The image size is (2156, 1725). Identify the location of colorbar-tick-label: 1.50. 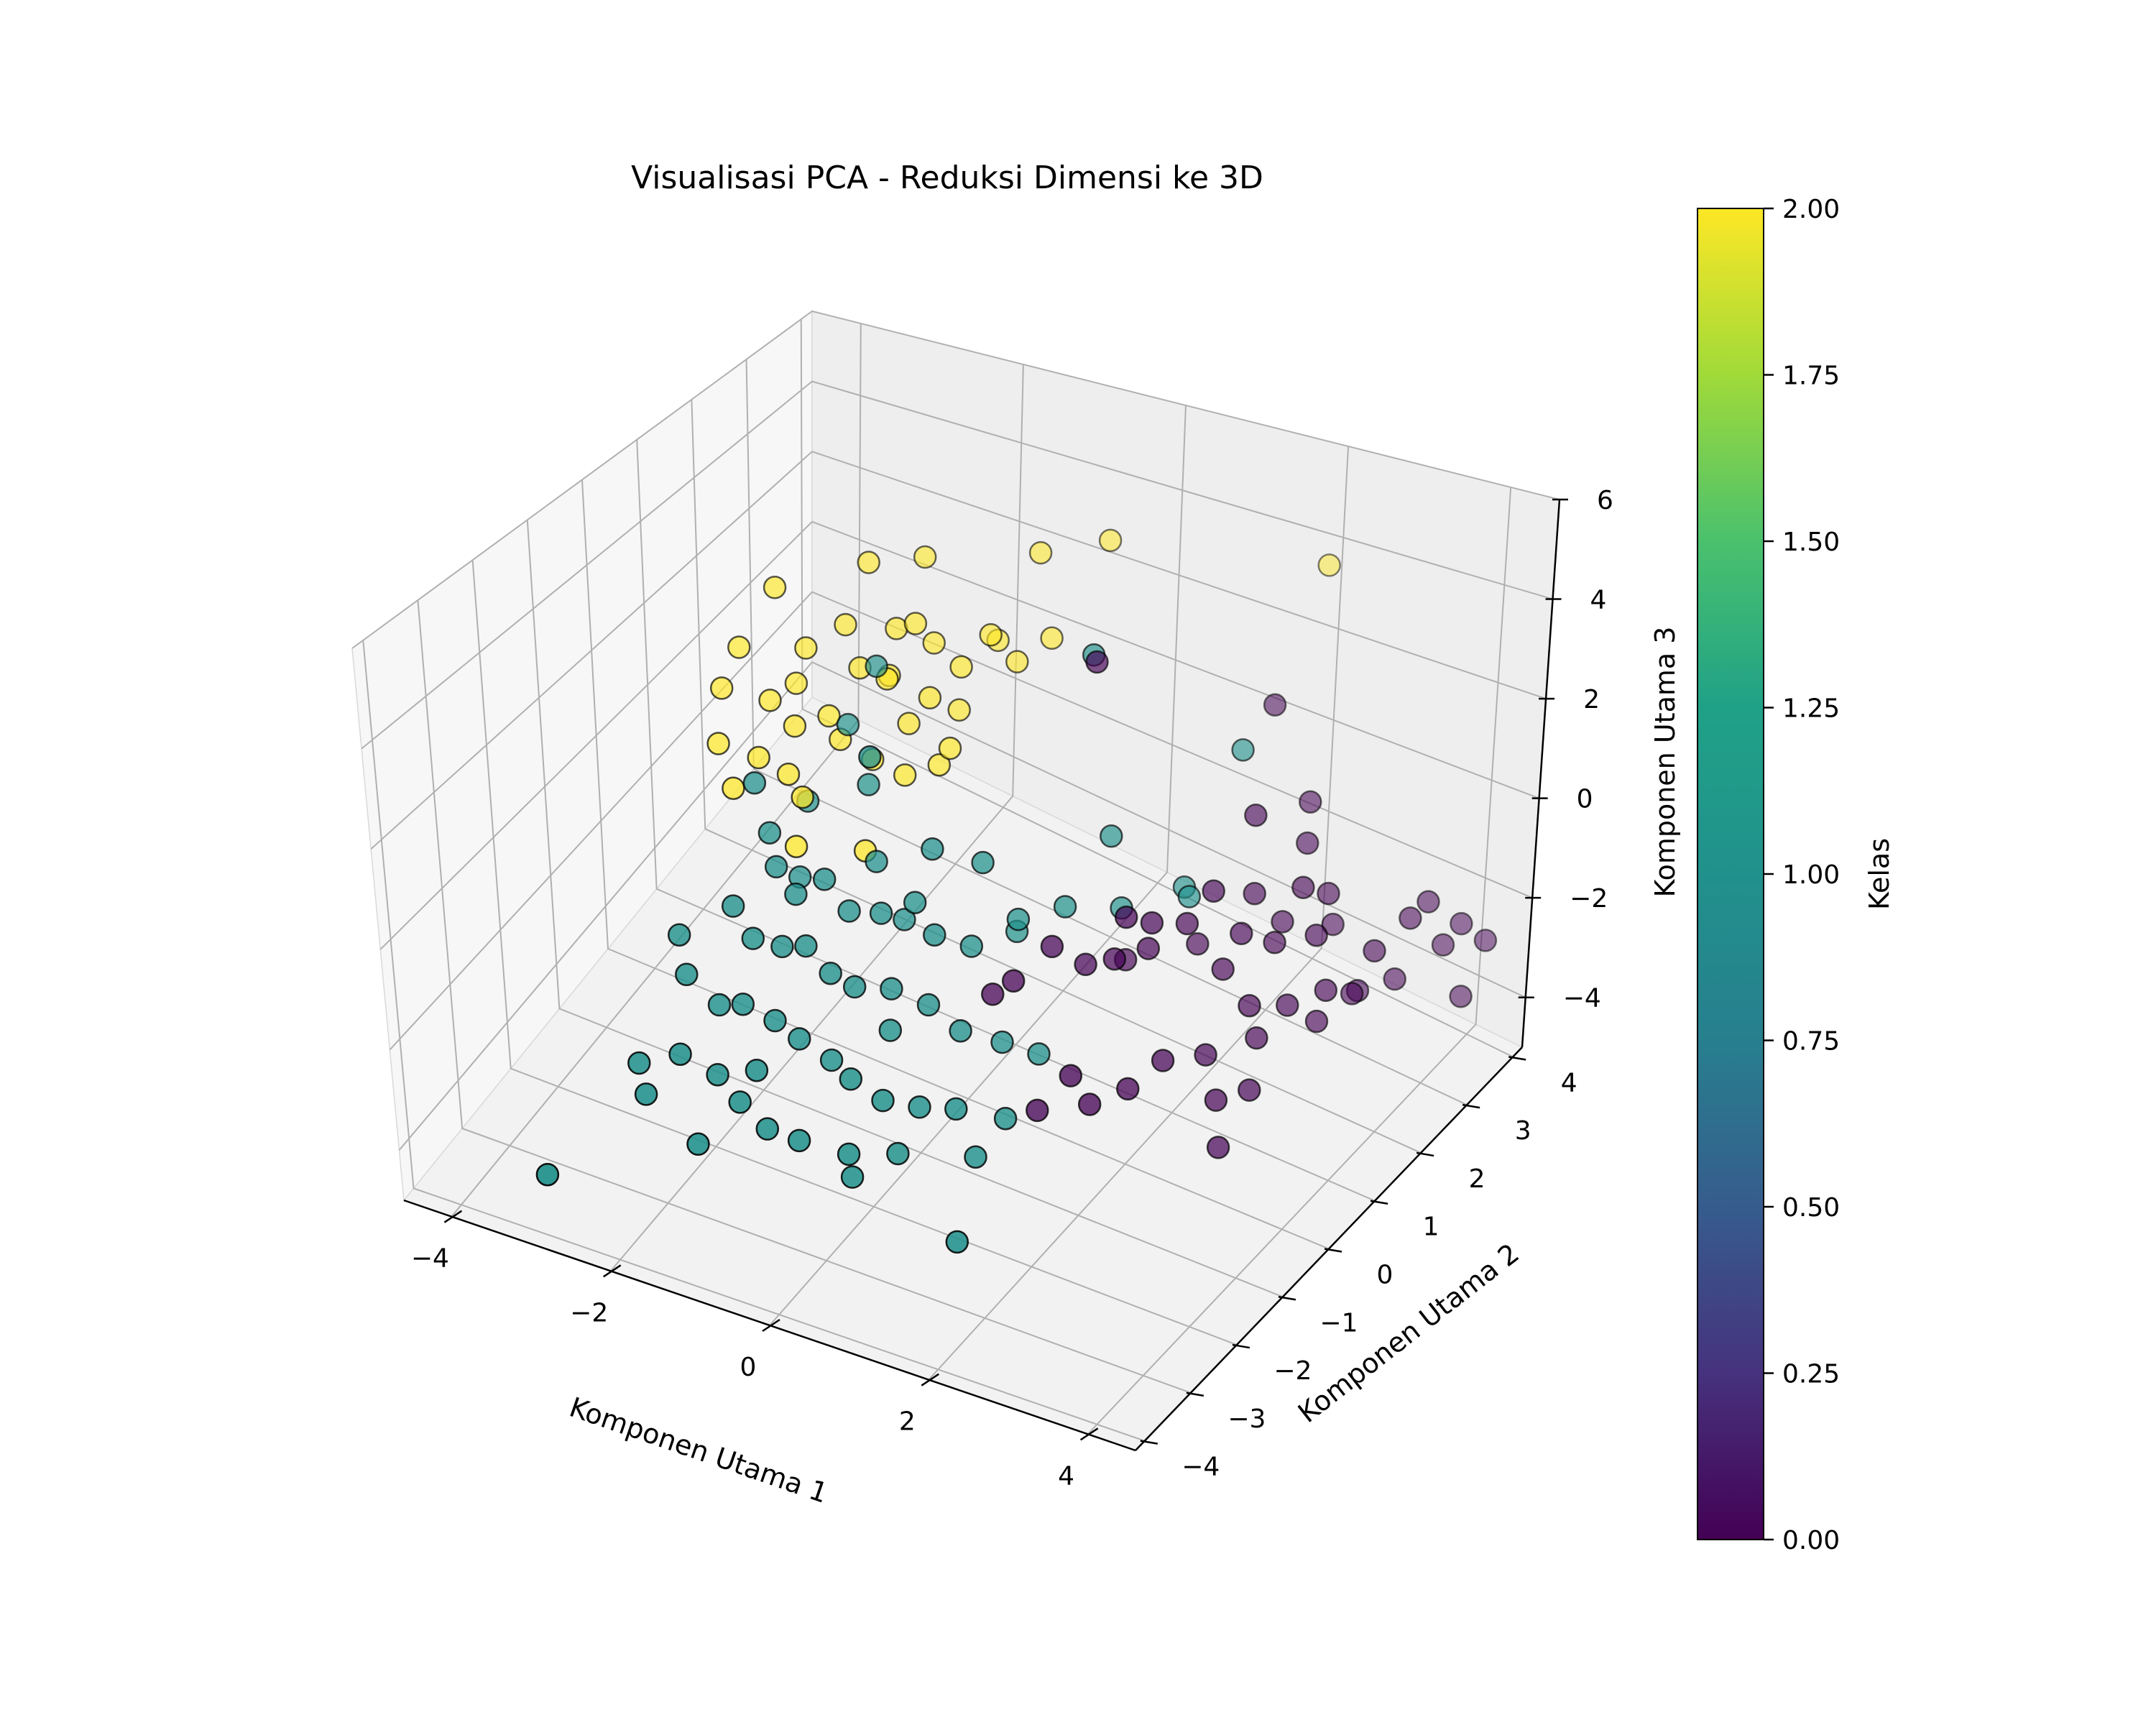
(1811, 542).